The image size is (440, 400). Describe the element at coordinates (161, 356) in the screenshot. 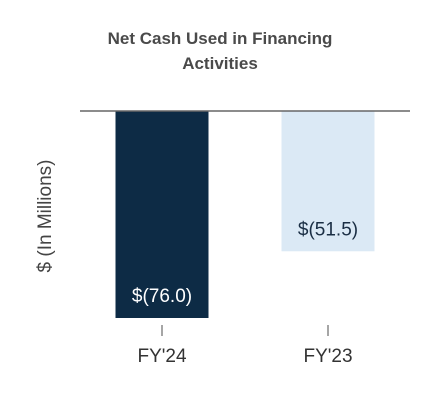

I see `x-tick-label: FY'24` at that location.